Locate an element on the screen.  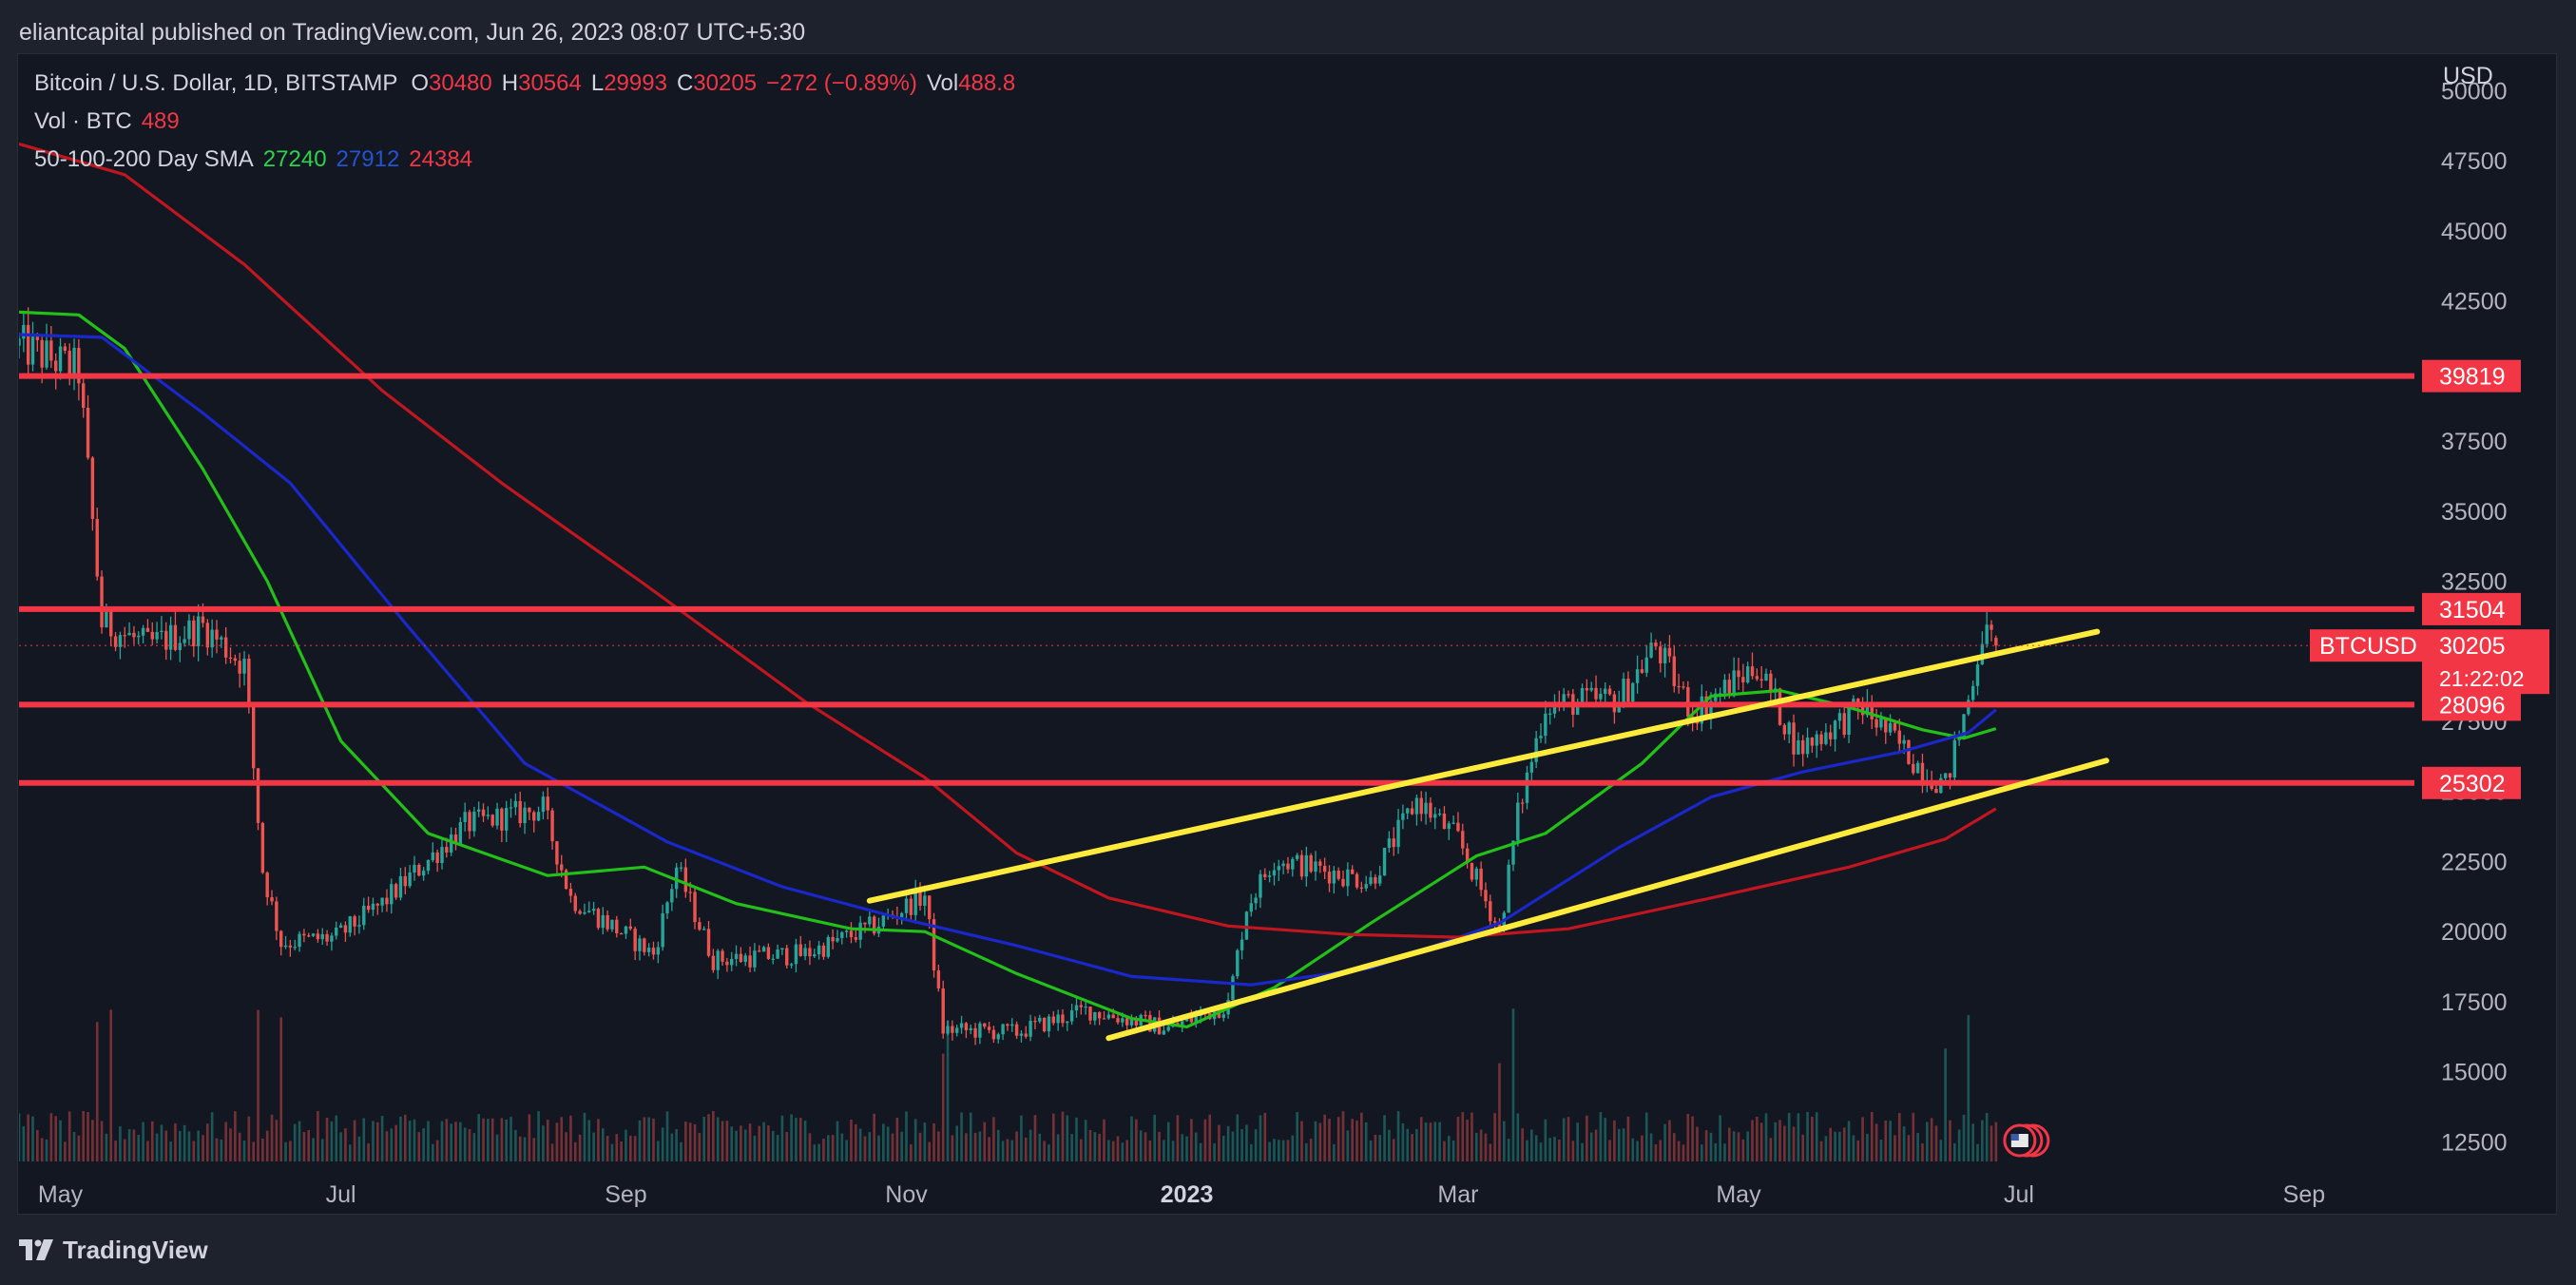
open-value: 30480 is located at coordinates (460, 83).